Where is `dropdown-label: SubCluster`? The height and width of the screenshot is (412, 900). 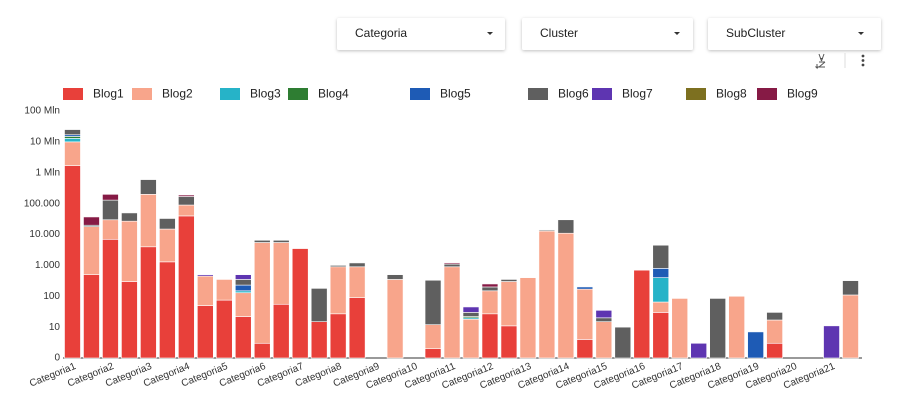
dropdown-label: SubCluster is located at coordinates (755, 33).